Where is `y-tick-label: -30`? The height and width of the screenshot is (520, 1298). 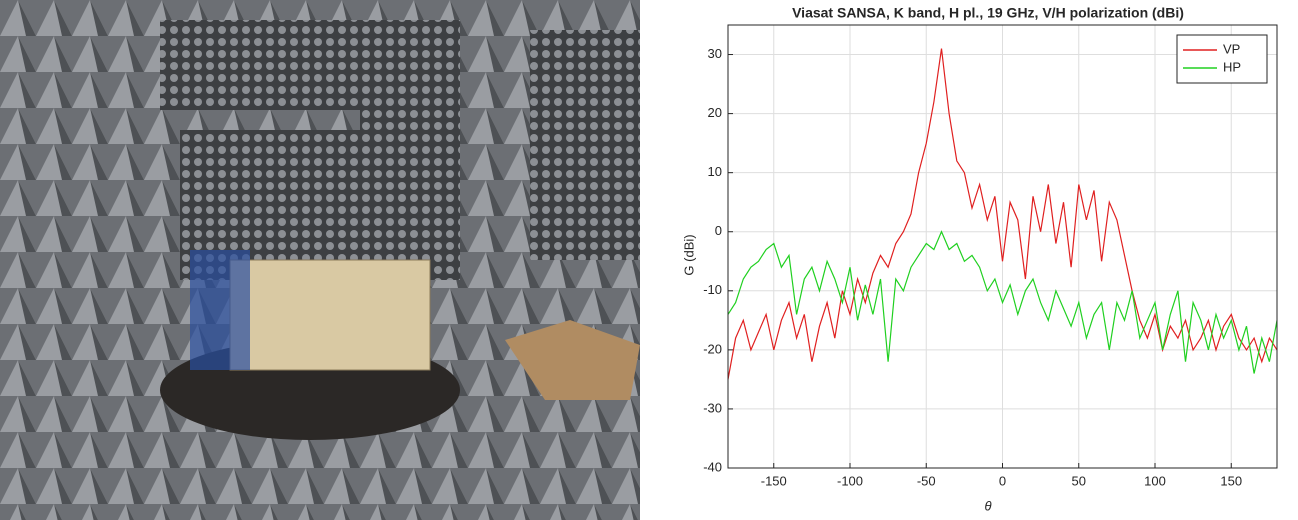
y-tick-label: -30 is located at coordinates (712, 407).